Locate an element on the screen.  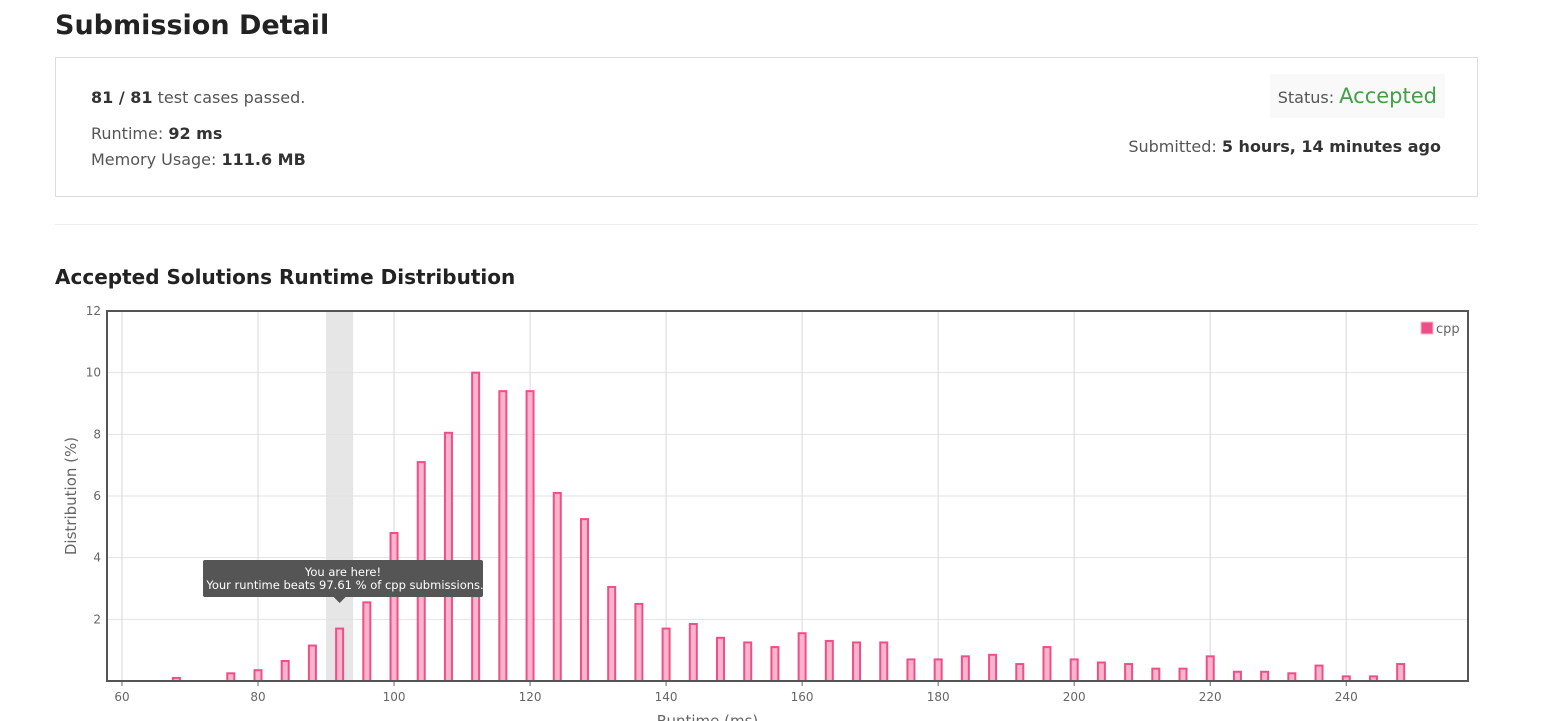
x-tick-label: 200 is located at coordinates (1074, 697).